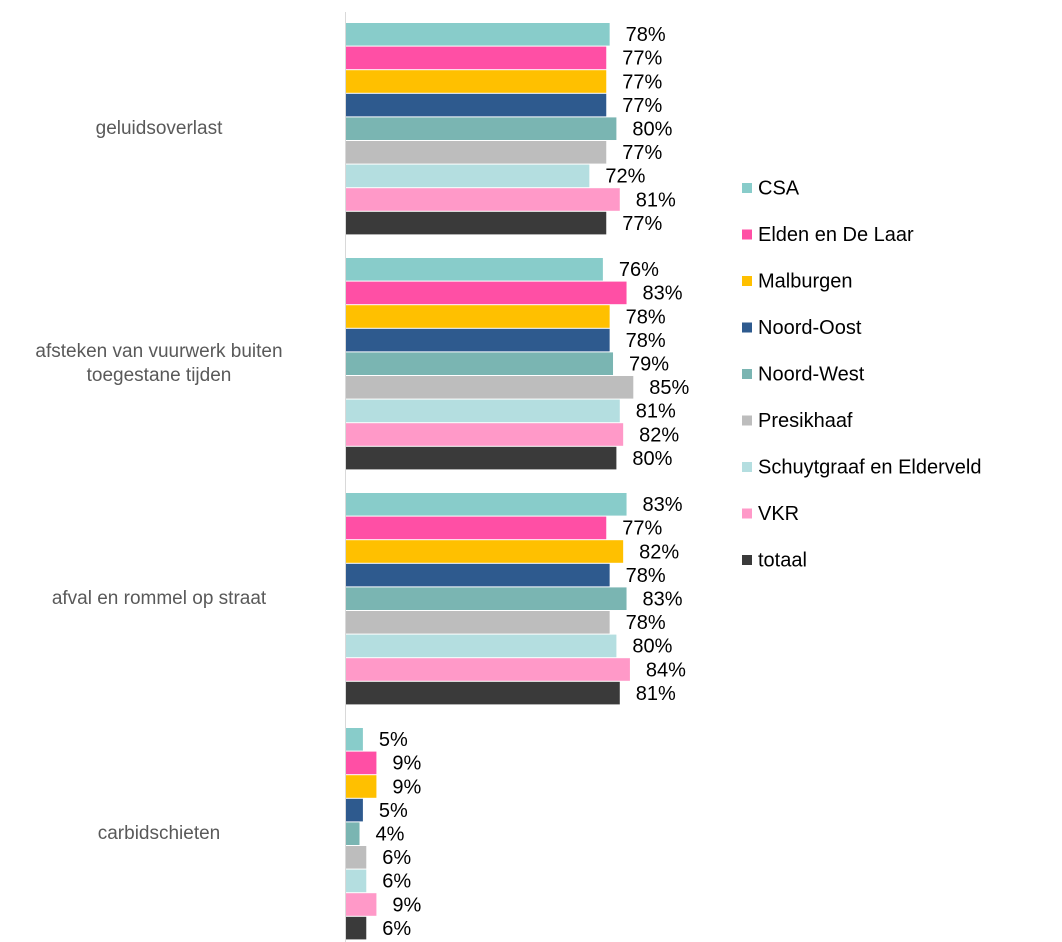 The width and height of the screenshot is (1062, 942). What do you see at coordinates (805, 281) in the screenshot?
I see `legend-label: Malburgen` at bounding box center [805, 281].